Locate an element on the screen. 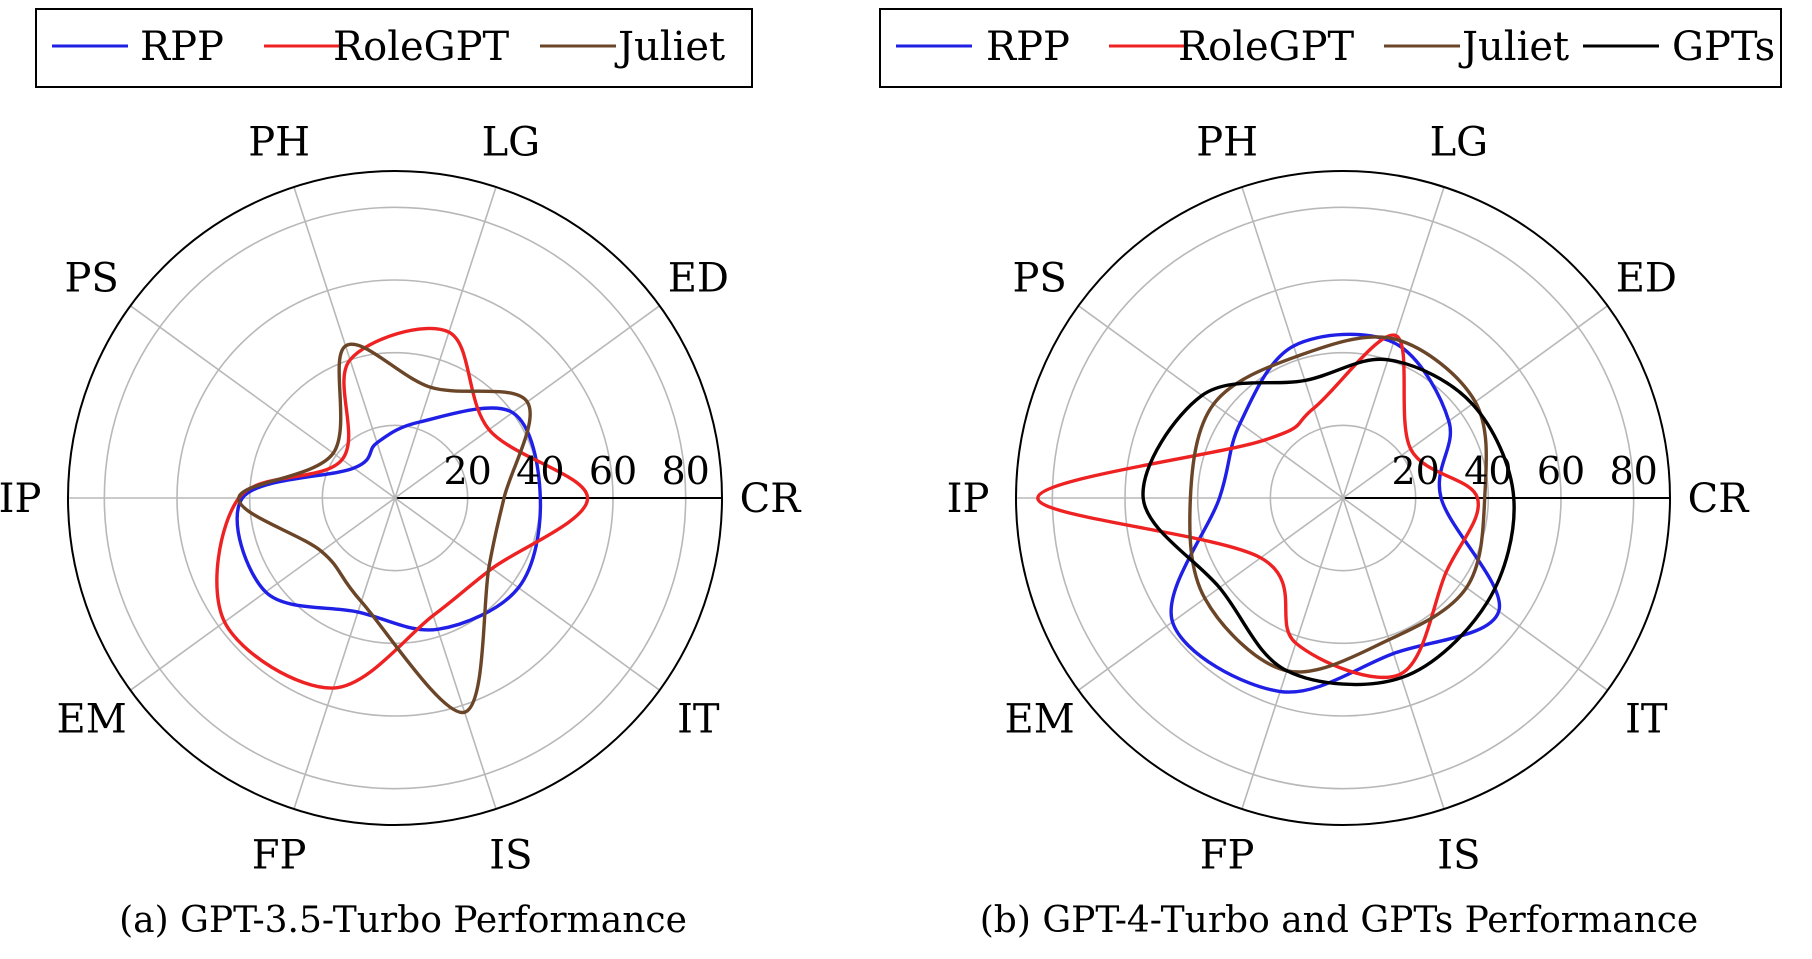 The height and width of the screenshot is (959, 1812). series-gpts is located at coordinates (1328, 522).